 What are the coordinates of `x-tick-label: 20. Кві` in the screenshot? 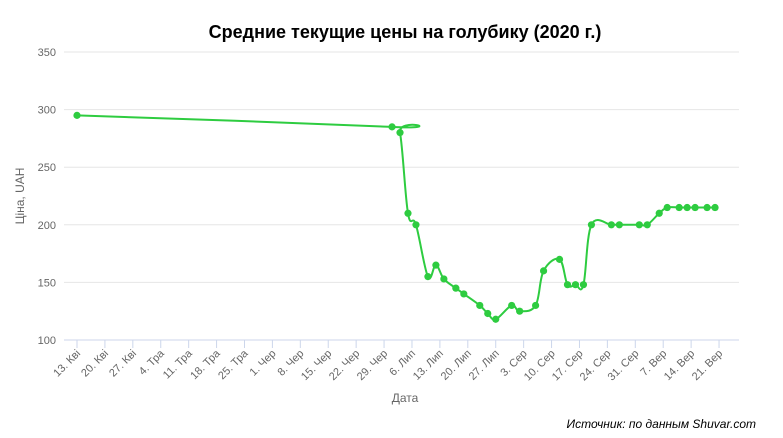 It's located at (95, 364).